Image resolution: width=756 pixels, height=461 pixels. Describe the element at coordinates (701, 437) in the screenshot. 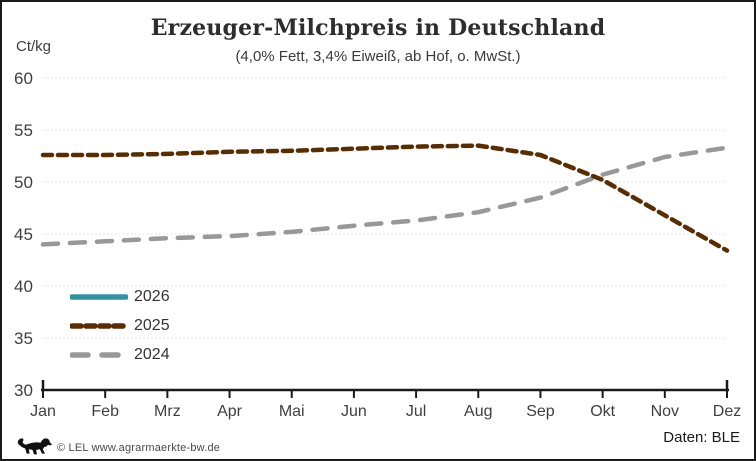

I see `data-source-label: Daten: BLE` at that location.